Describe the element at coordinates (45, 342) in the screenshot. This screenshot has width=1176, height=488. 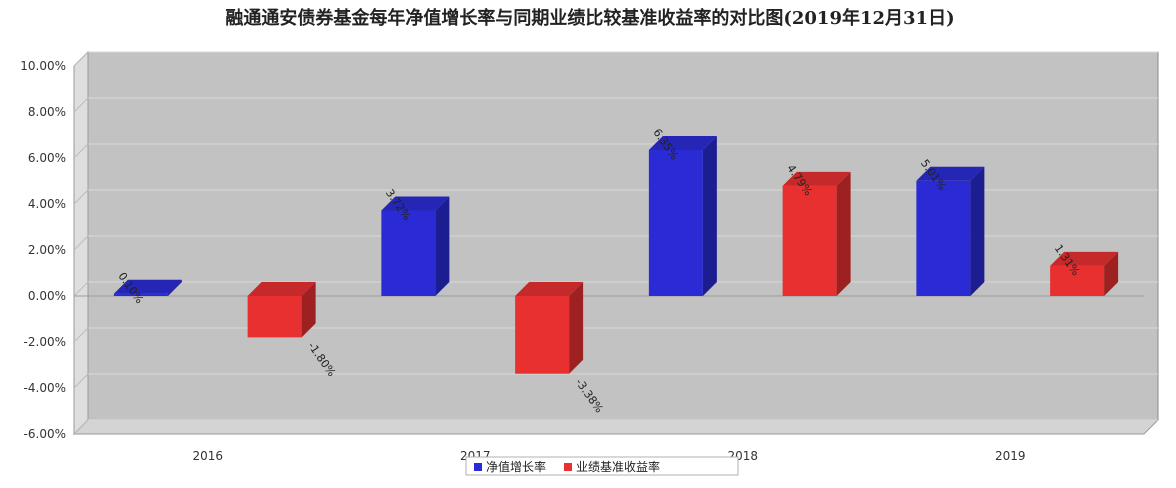
I see `y-tick-label: -2.00%` at that location.